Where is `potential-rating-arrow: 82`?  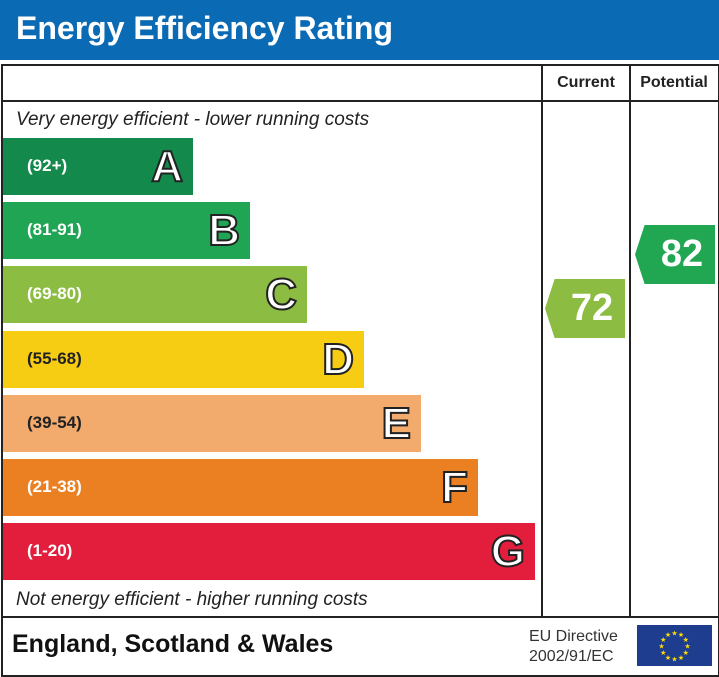 potential-rating-arrow: 82 is located at coordinates (675, 254).